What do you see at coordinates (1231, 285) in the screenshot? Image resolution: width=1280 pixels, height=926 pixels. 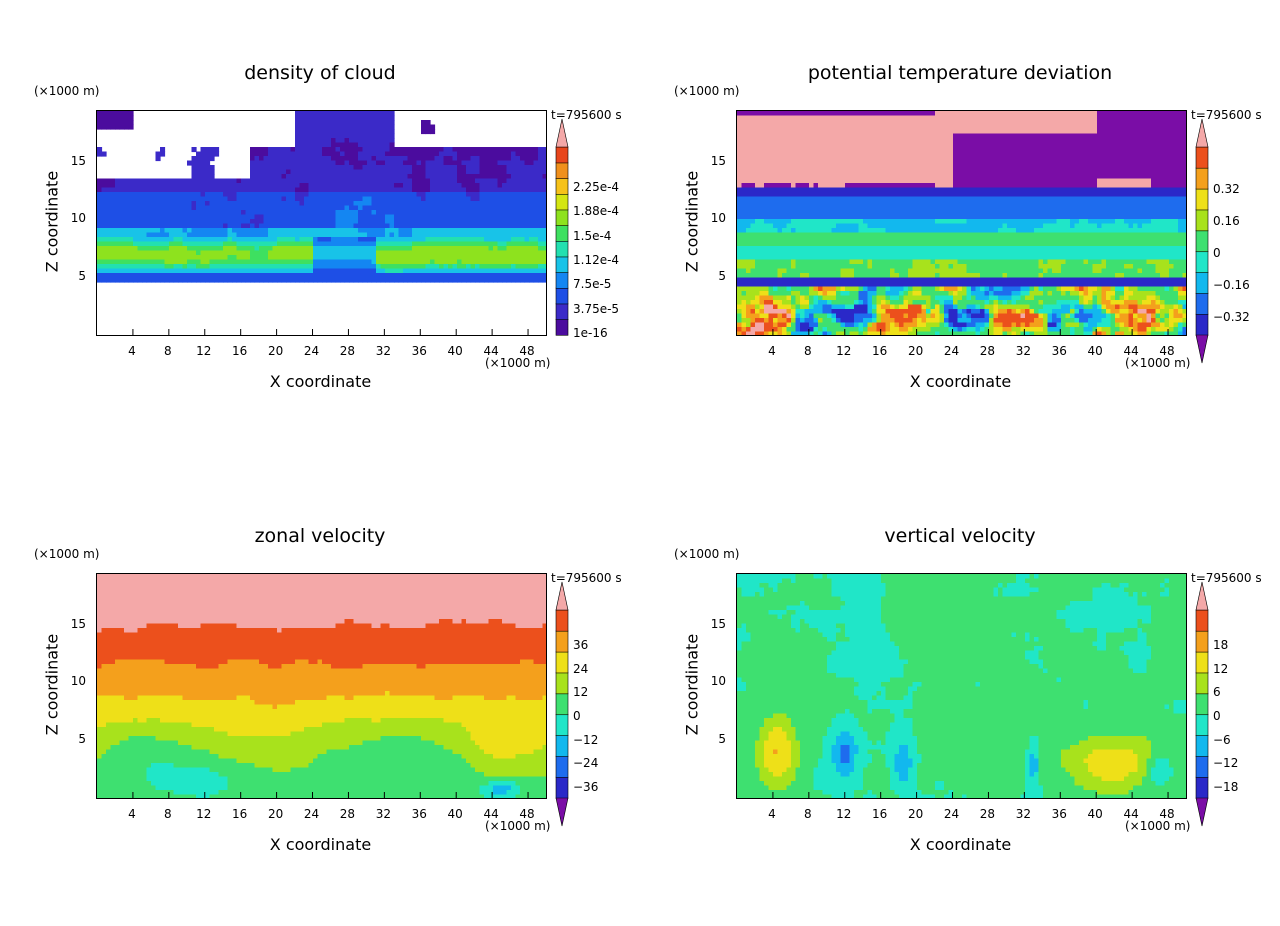 I see `colorbar-tick-label: −0.16` at bounding box center [1231, 285].